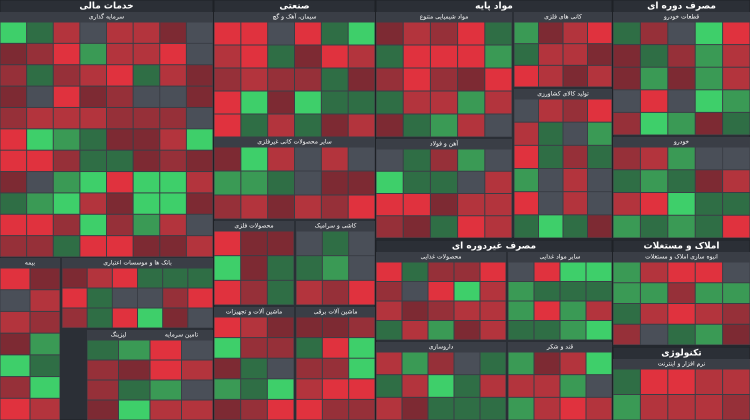 Image resolution: width=750 pixels, height=420 pixels. What do you see at coordinates (106, 17) in the screenshot?
I see `subsector-title: سرمایه گذاری` at bounding box center [106, 17].